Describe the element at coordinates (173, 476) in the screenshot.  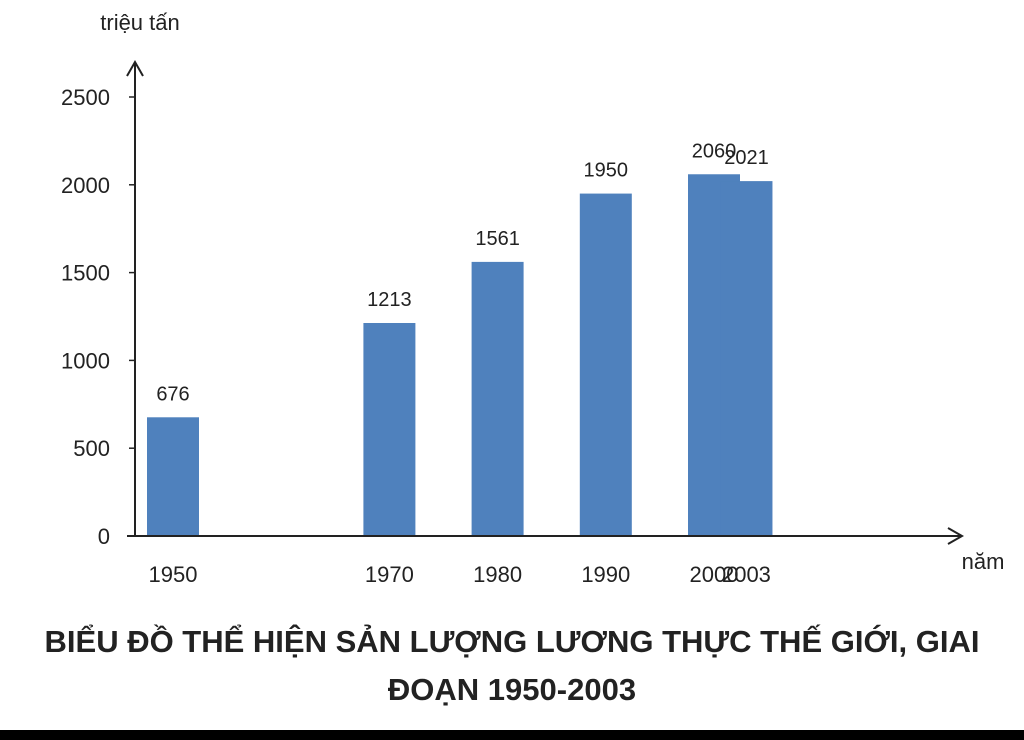
I see `bar-1950` at that location.